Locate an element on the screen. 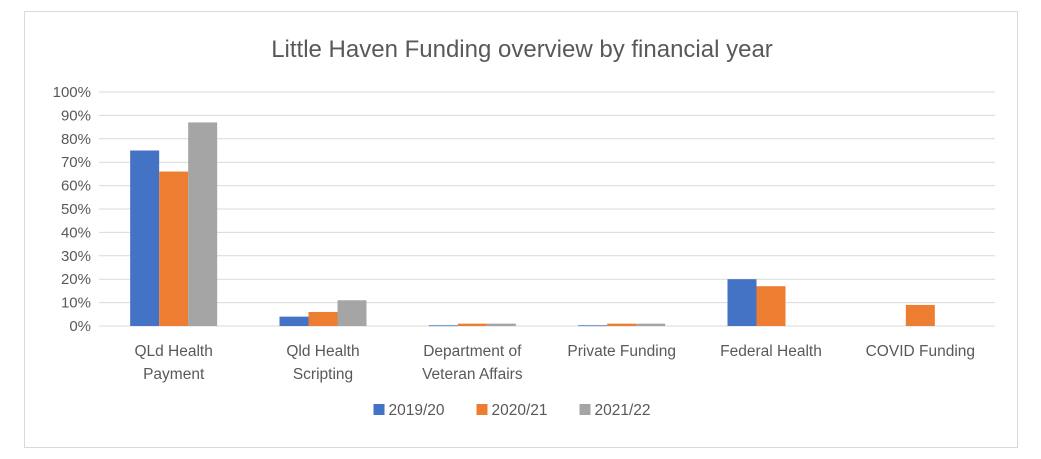 This screenshot has height=459, width=1041. x-category-label: Department of Veteran Affairs is located at coordinates (472, 363).